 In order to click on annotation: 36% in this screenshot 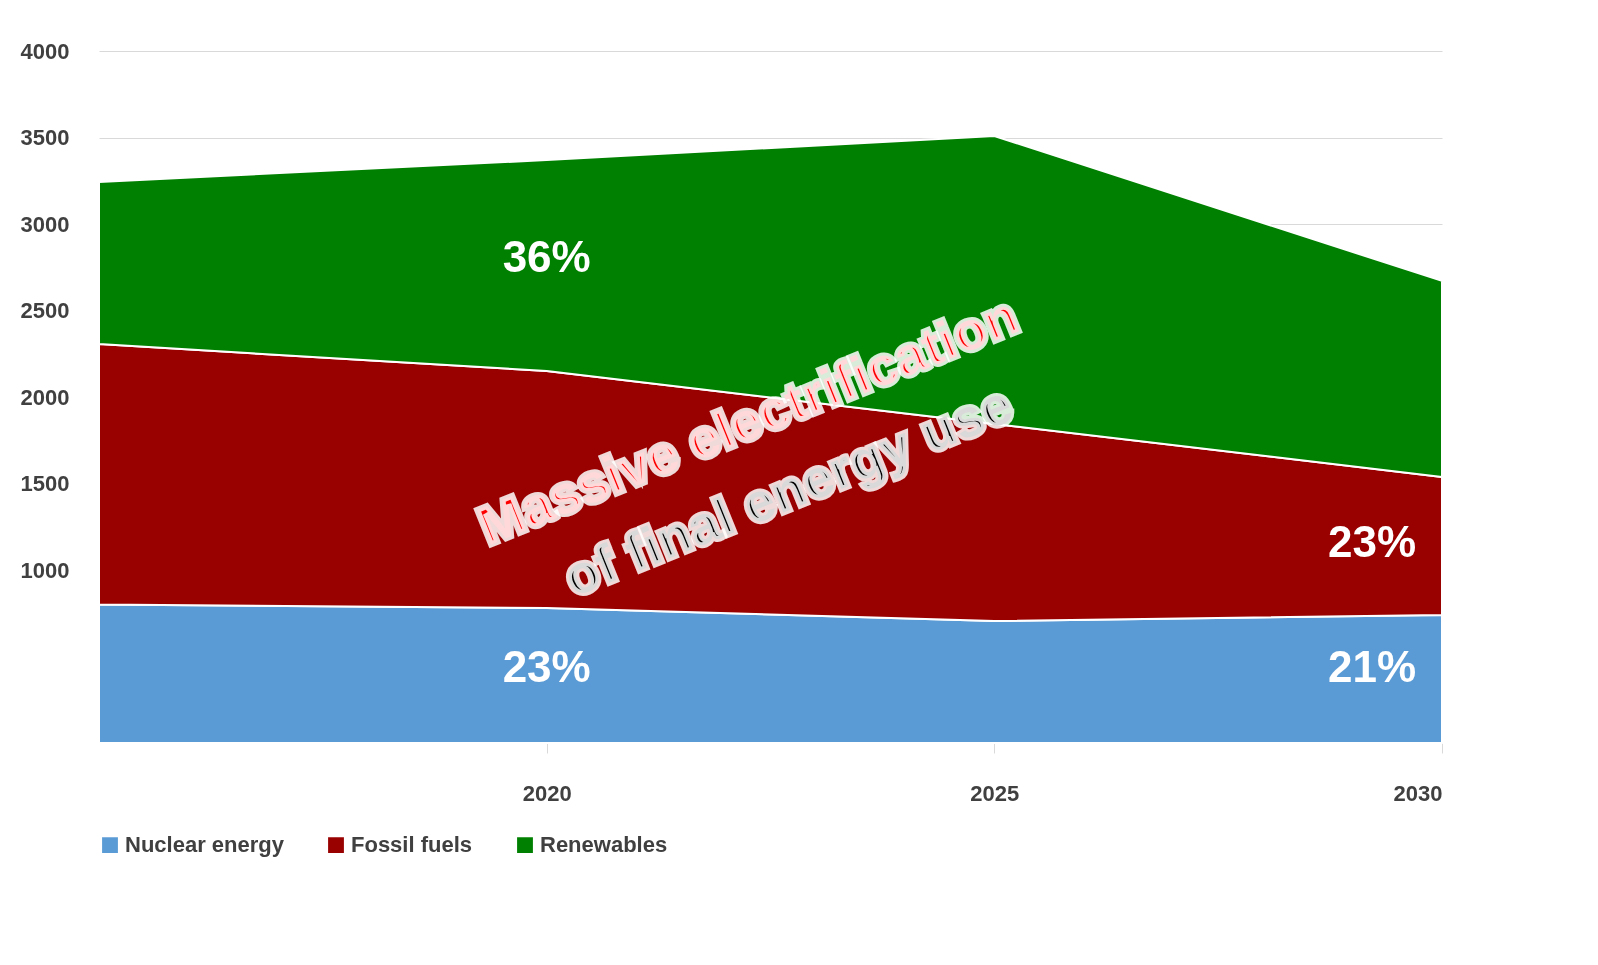, I will do `click(546, 256)`.